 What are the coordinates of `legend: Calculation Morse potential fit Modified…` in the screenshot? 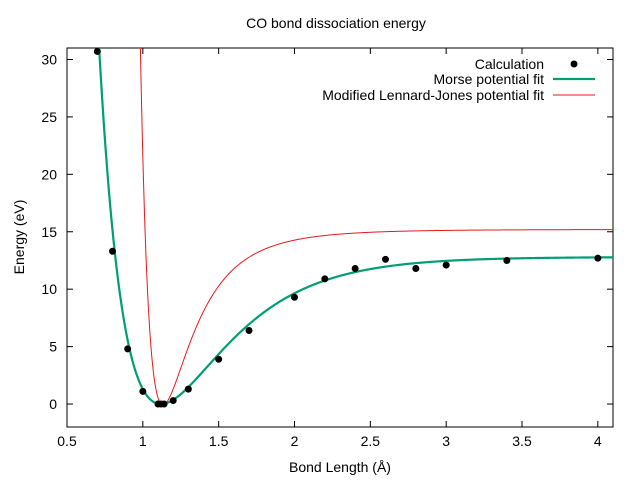 It's located at (458, 79).